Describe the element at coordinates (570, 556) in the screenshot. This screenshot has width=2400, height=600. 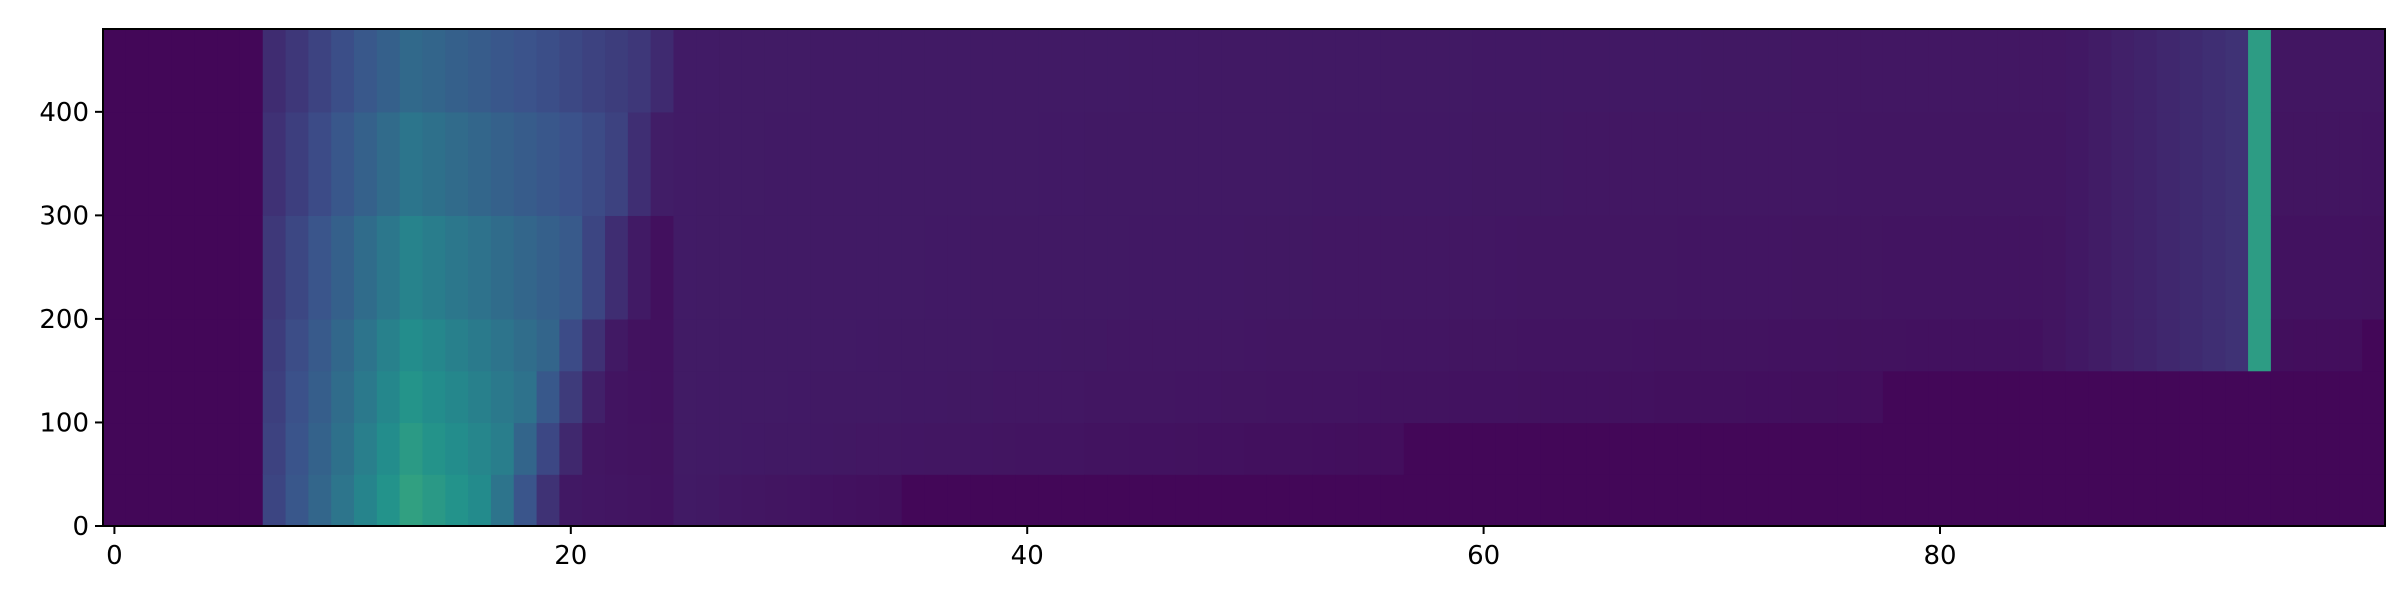
I see `x-tick-label: 20` at that location.